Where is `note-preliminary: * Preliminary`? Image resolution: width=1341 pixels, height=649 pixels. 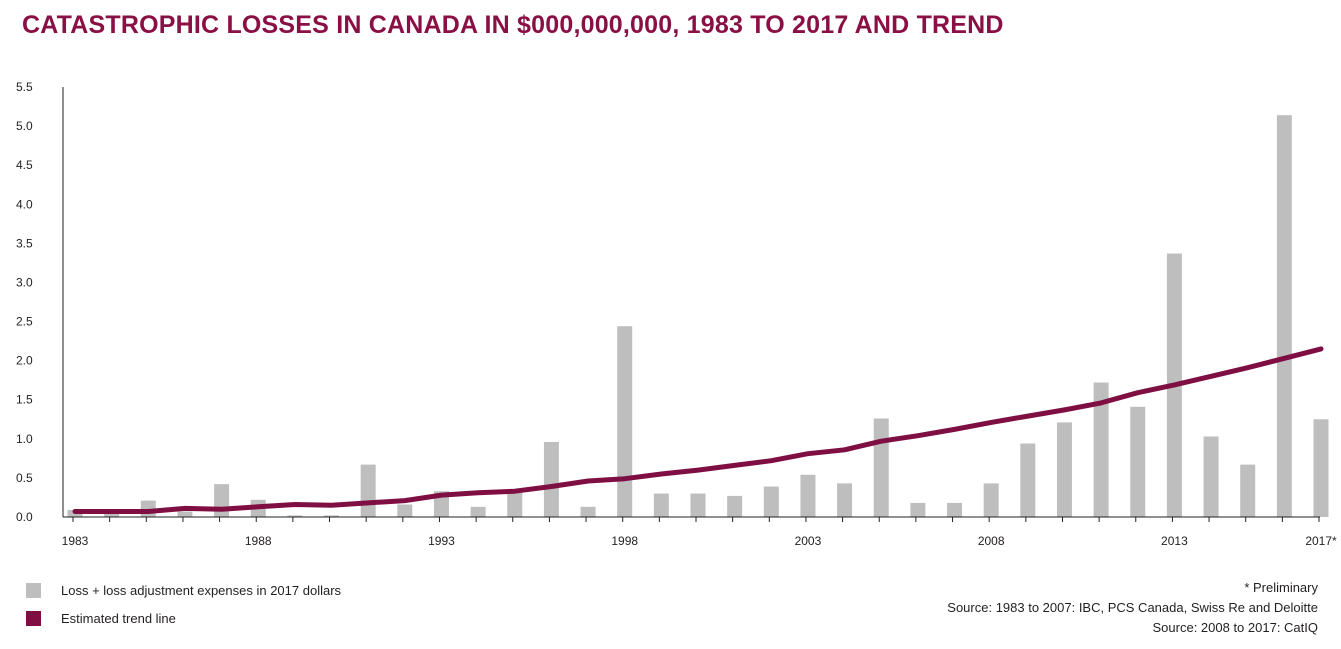
note-preliminary: * Preliminary is located at coordinates (1281, 587).